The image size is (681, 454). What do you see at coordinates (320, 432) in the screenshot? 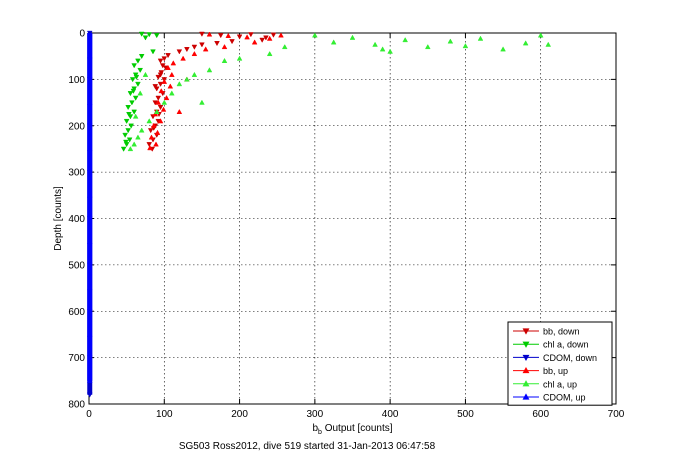
I see `x-axis-label-subscript: b` at bounding box center [320, 432].